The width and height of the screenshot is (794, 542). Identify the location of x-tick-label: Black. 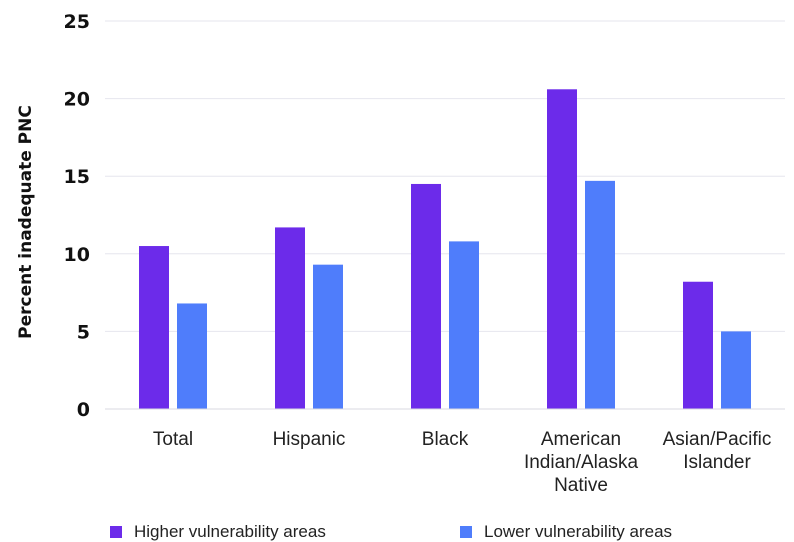
(445, 439).